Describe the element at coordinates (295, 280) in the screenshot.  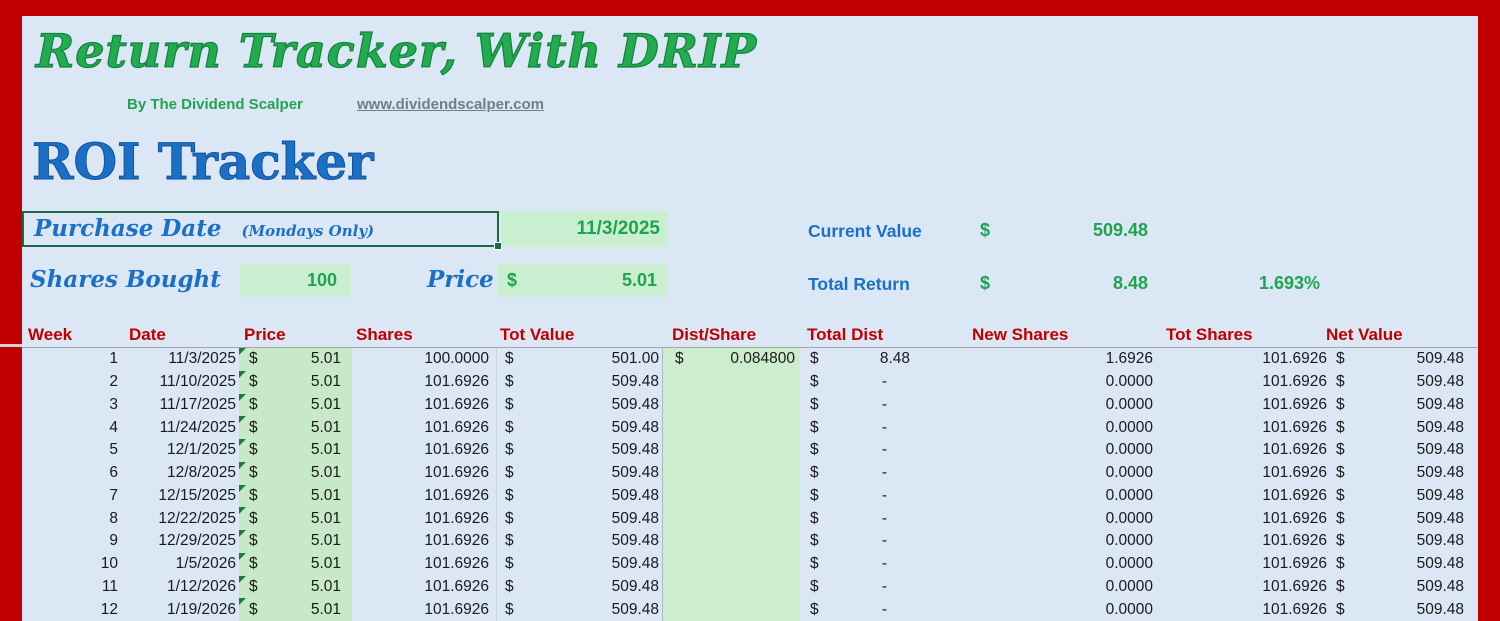
I see `shares-bought-input-cell: 100` at that location.